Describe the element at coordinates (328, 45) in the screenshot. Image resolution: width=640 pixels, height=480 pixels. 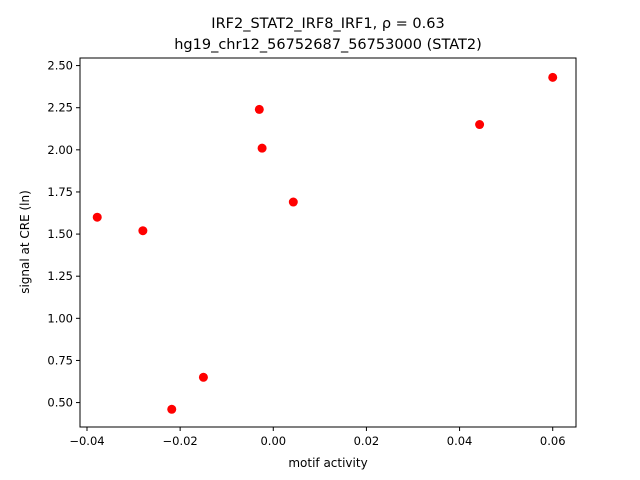
I see `chart-title-line2: hg19_chr12_56752687_56753000 (STAT2)` at that location.